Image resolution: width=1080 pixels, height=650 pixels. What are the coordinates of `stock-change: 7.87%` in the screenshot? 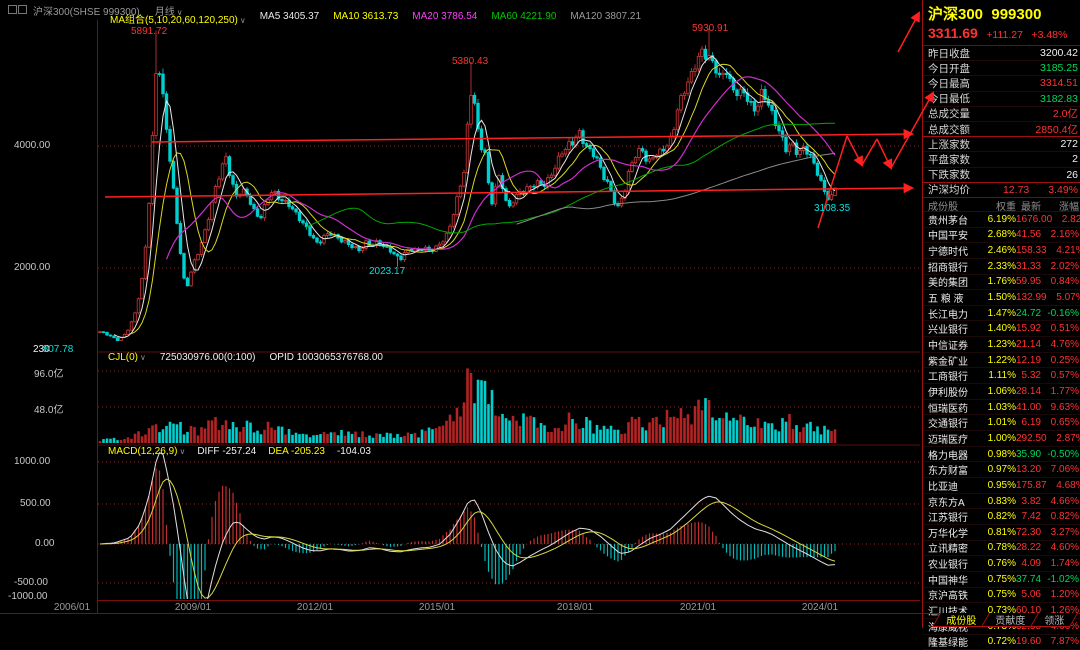 It's located at (1065, 642).